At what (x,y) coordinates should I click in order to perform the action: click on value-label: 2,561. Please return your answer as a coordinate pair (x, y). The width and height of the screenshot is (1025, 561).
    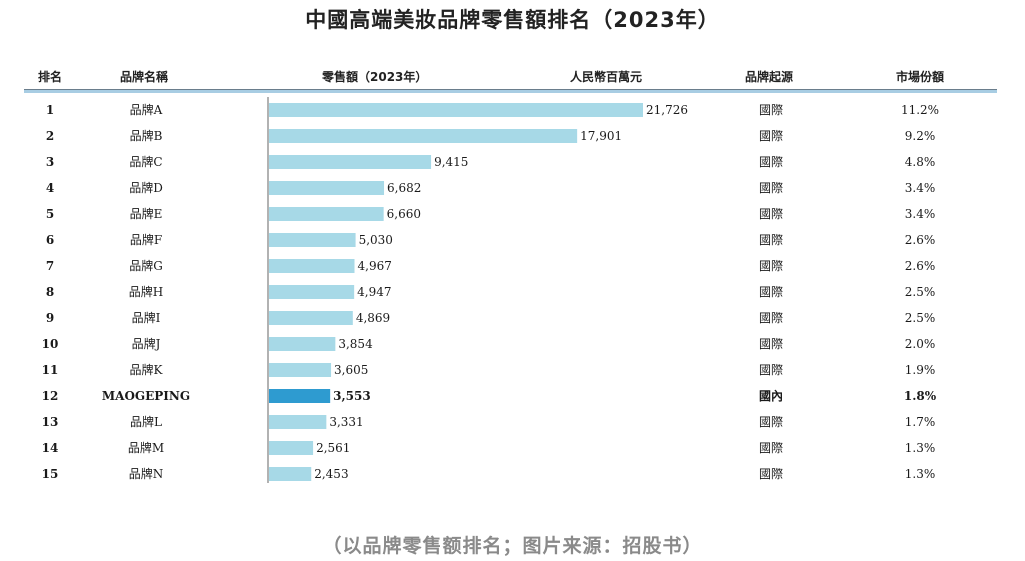
    Looking at the image, I should click on (333, 448).